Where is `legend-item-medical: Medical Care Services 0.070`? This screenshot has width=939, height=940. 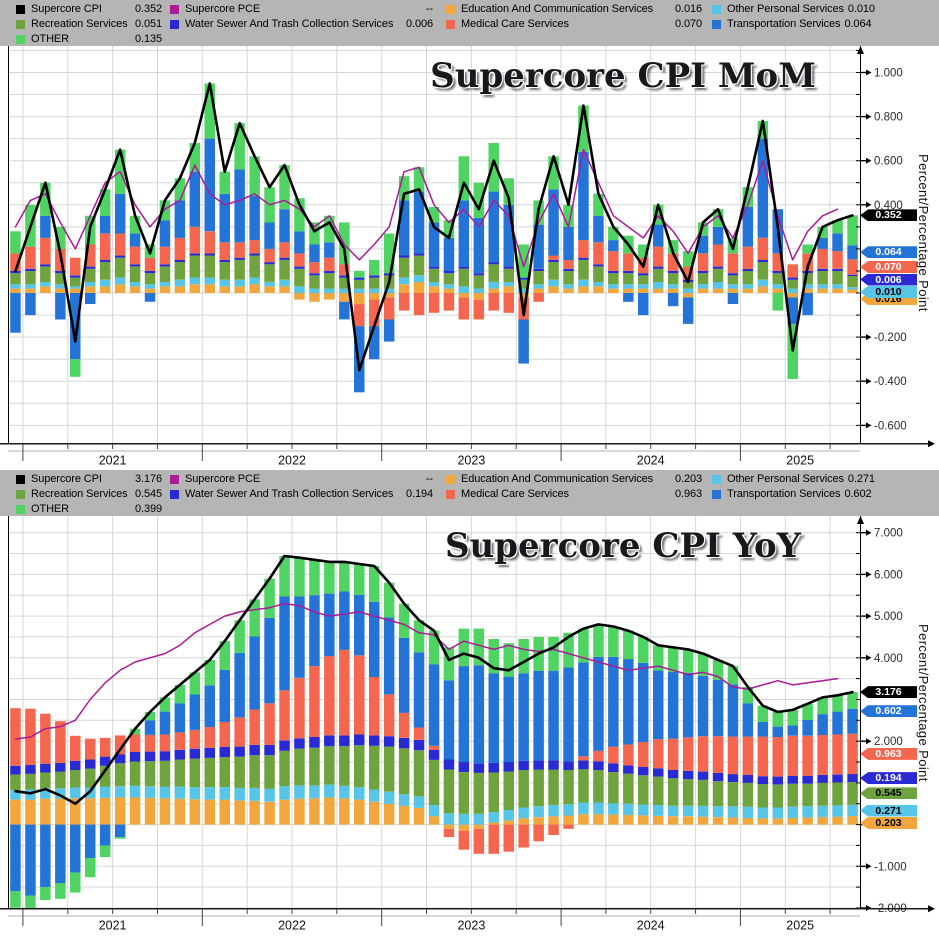 legend-item-medical: Medical Care Services 0.070 is located at coordinates (574, 24).